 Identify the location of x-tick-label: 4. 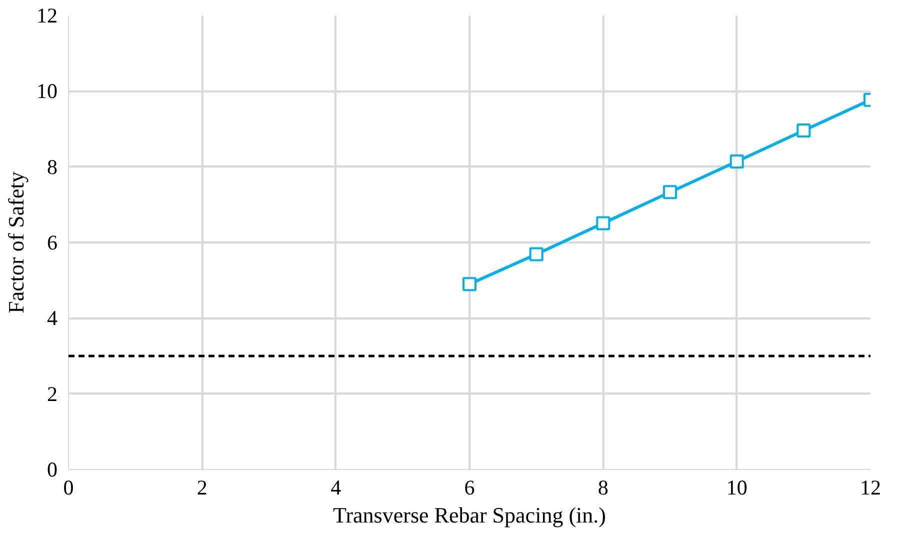
(336, 488).